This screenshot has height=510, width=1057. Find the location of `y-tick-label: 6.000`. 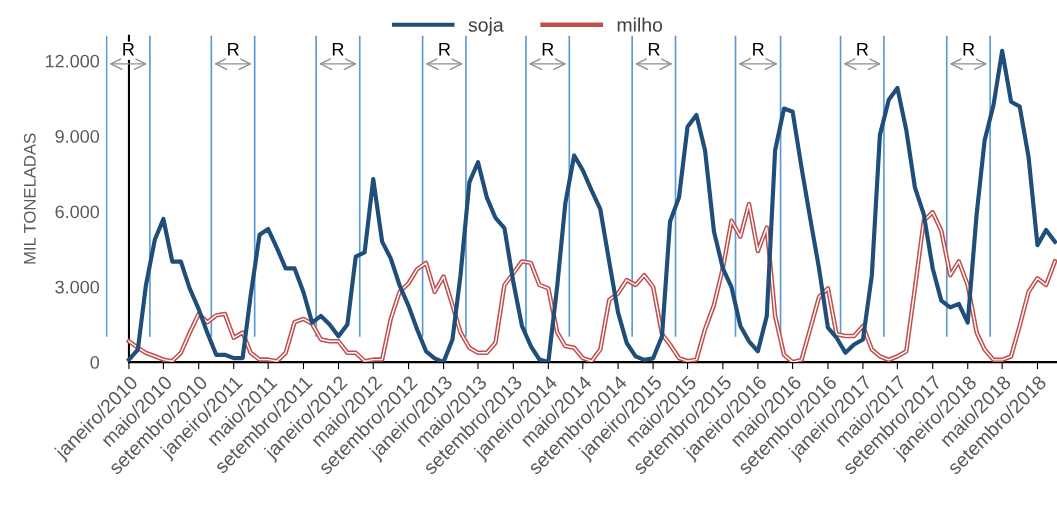

y-tick-label: 6.000 is located at coordinates (77, 212).